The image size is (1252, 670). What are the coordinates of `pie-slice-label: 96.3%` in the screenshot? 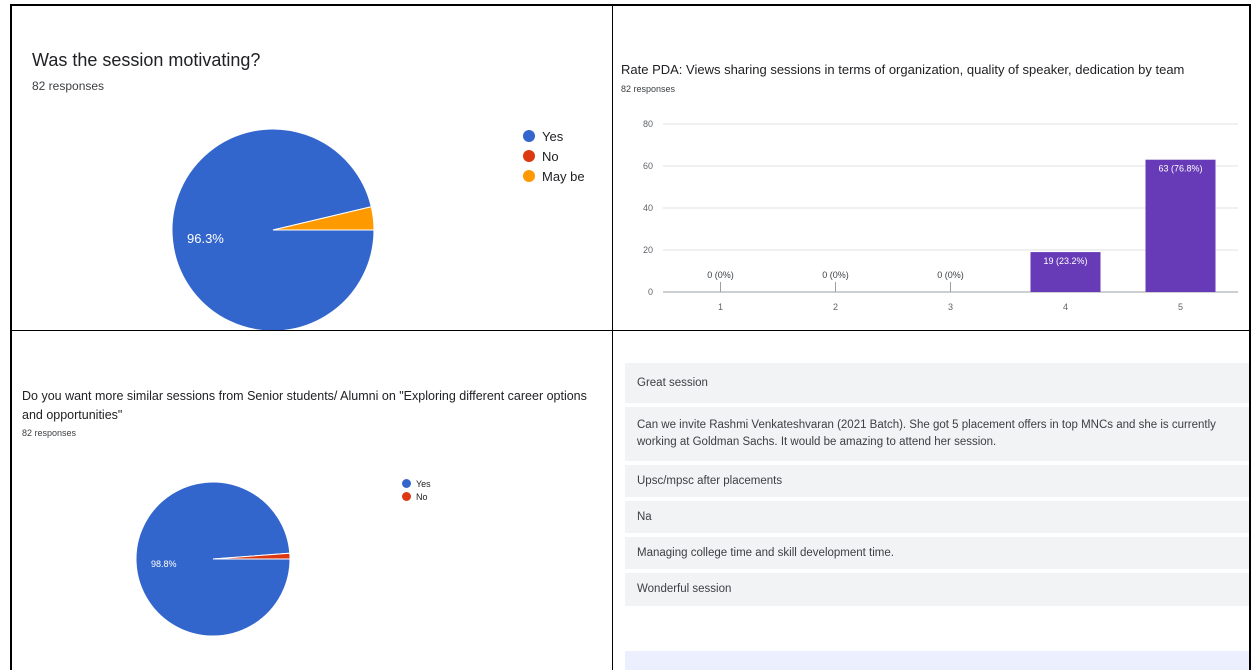 It's located at (205, 238).